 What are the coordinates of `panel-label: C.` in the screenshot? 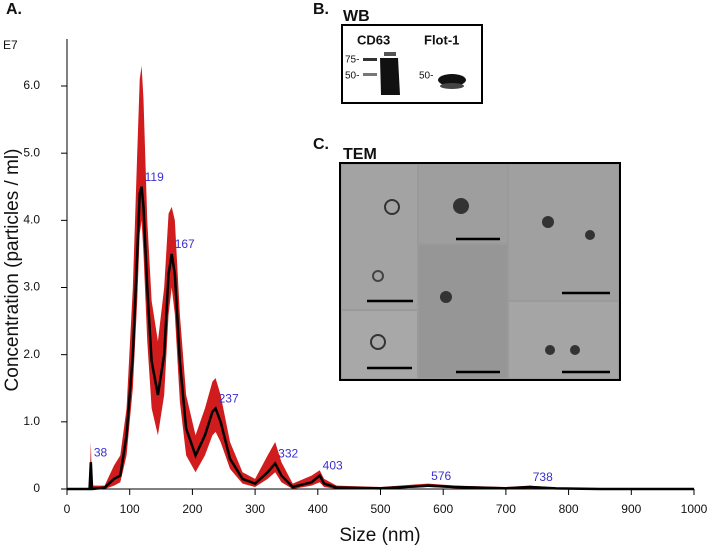 It's located at (321, 144).